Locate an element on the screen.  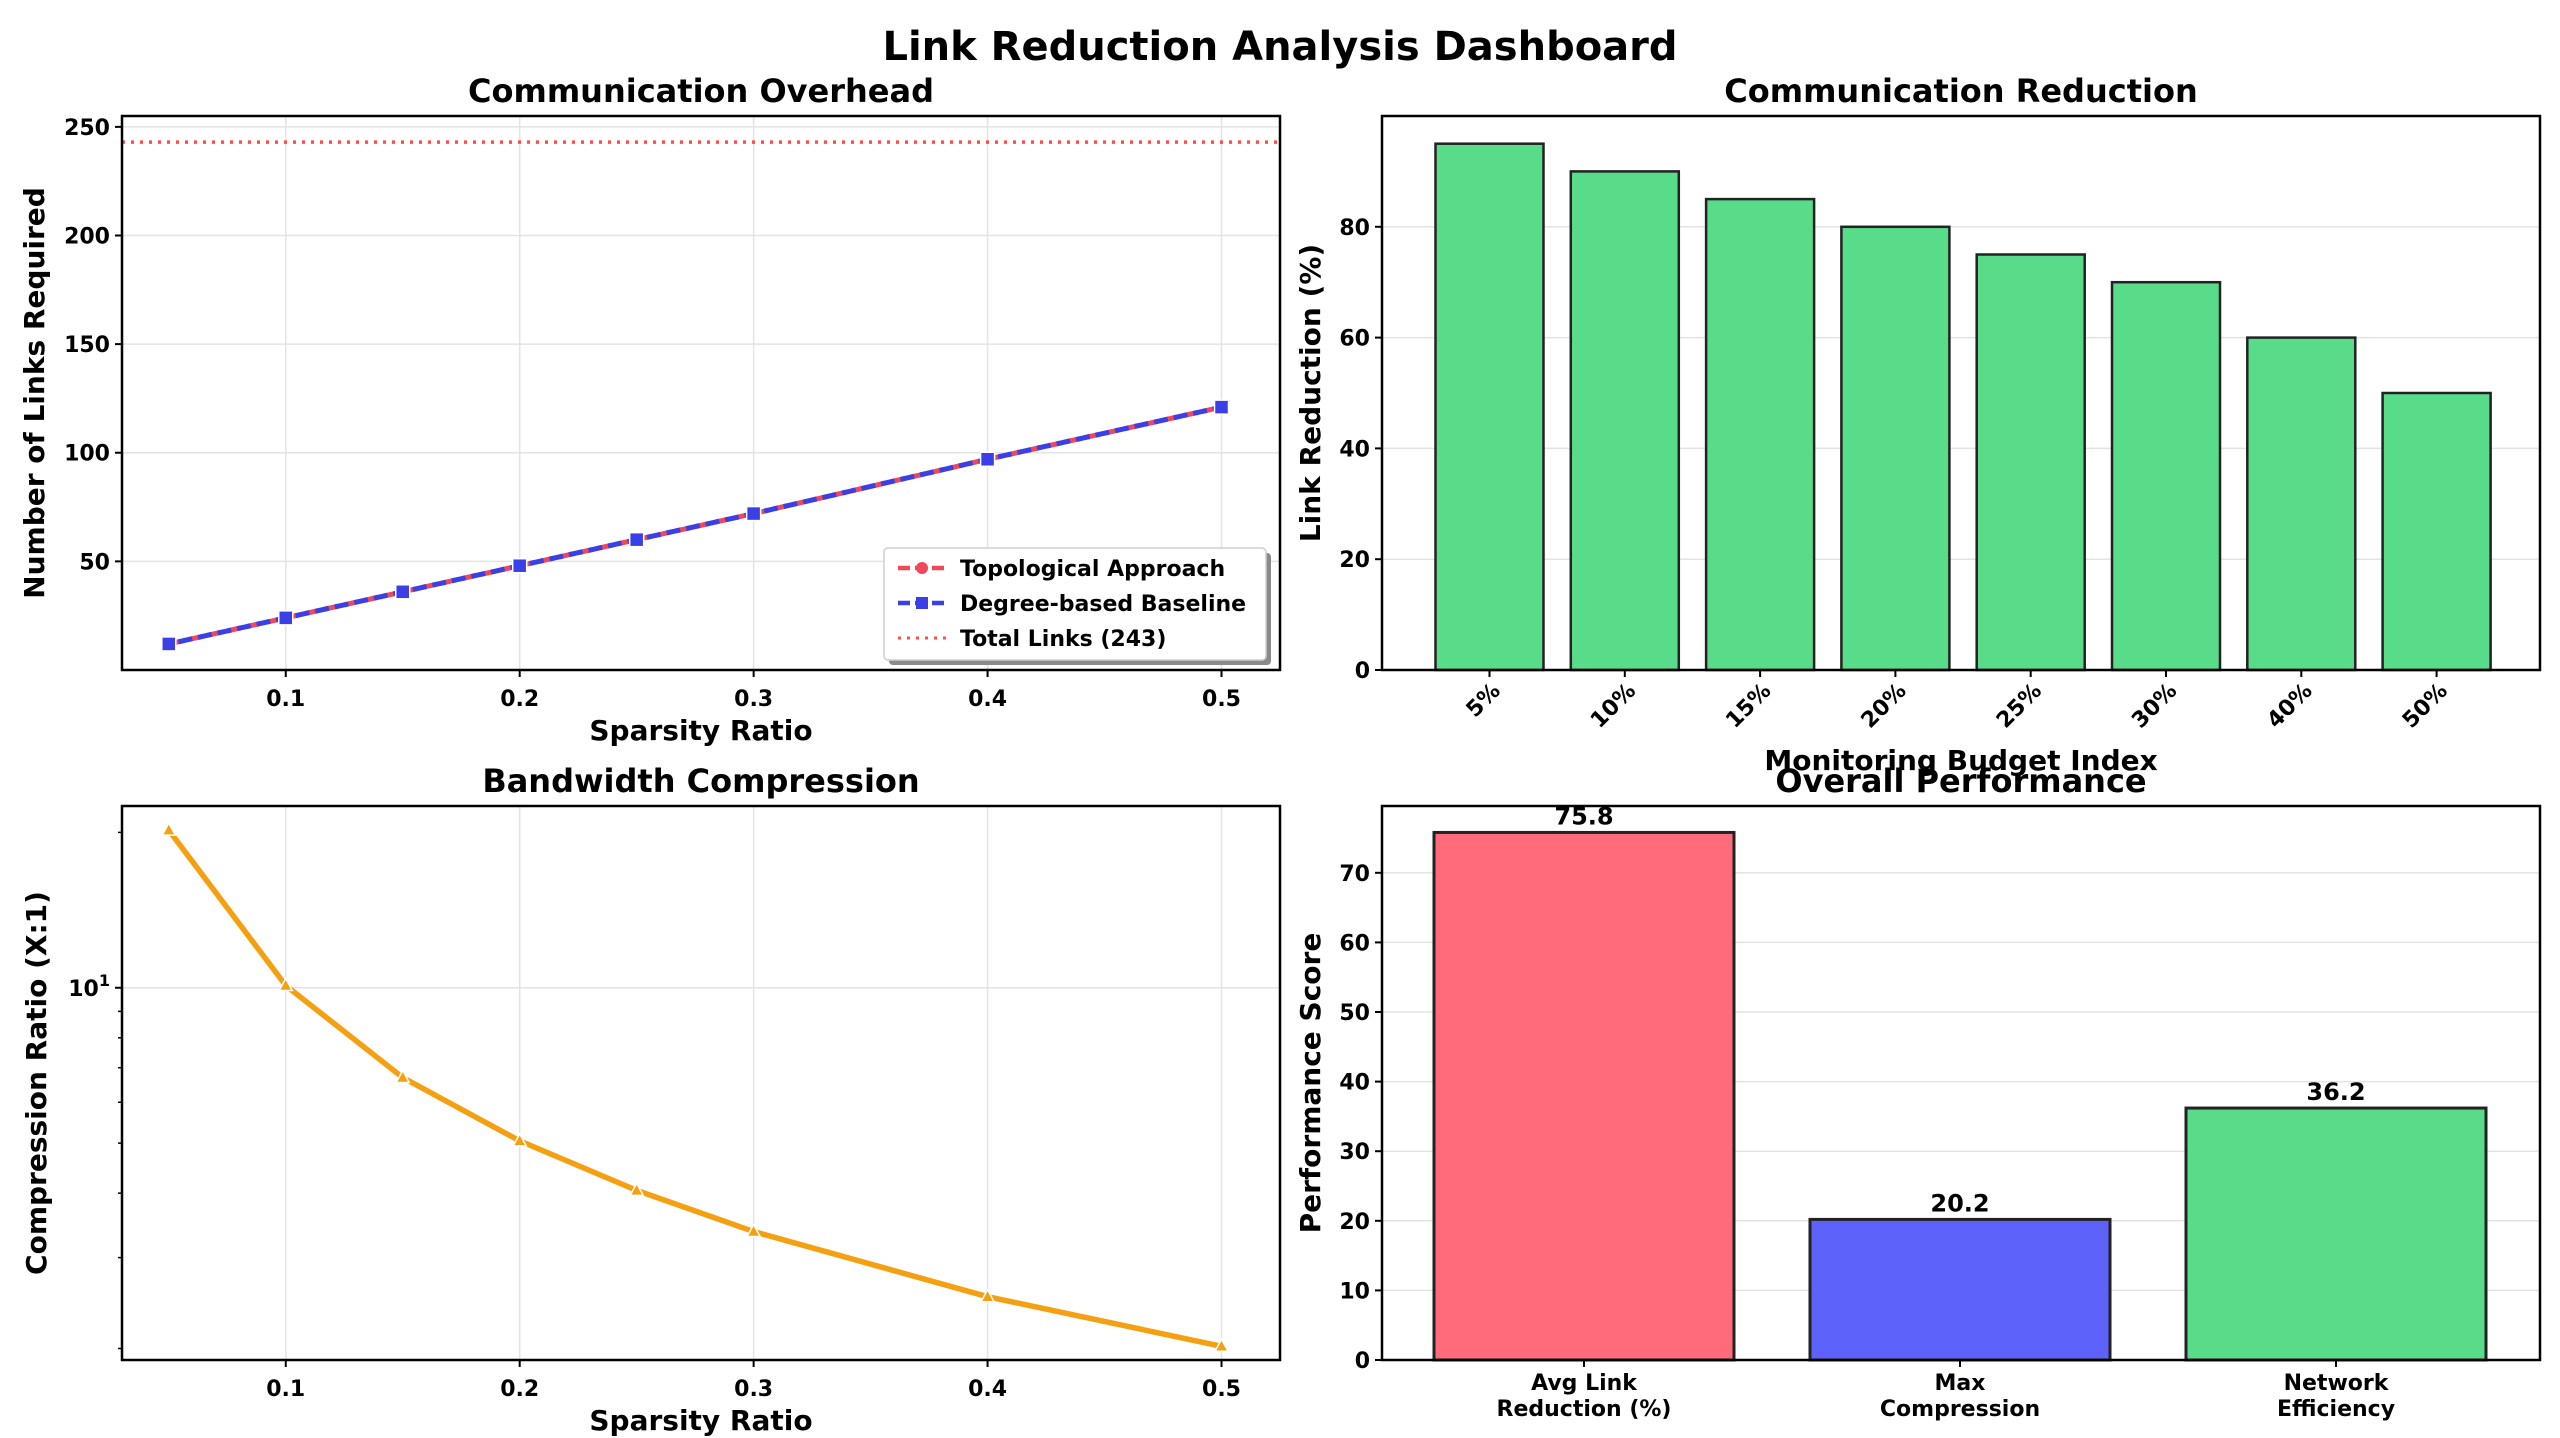
bar-5pct is located at coordinates (1489, 407).